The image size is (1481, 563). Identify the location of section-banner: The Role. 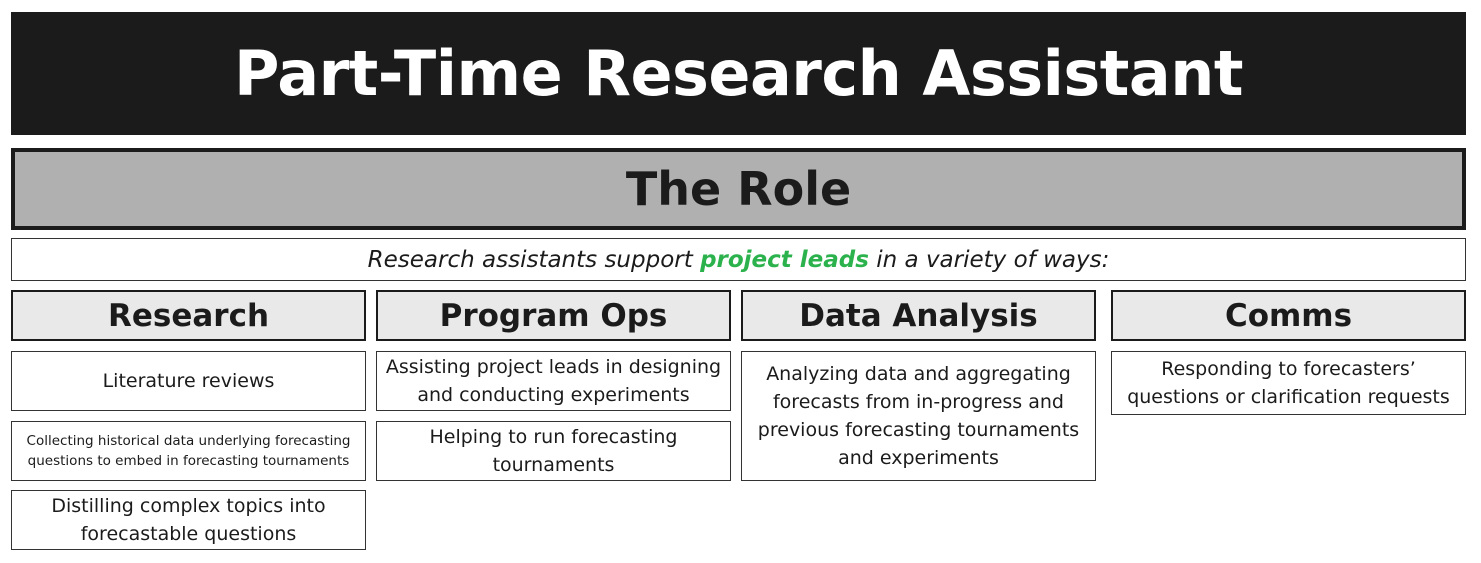
(738, 189).